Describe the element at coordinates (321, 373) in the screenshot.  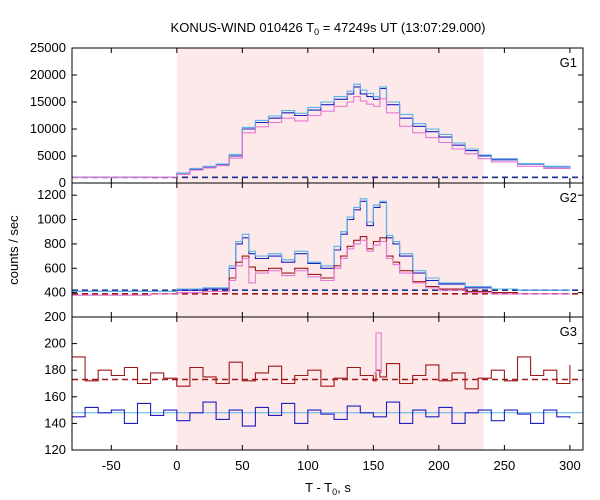
I see `g3-series-dark-red` at that location.